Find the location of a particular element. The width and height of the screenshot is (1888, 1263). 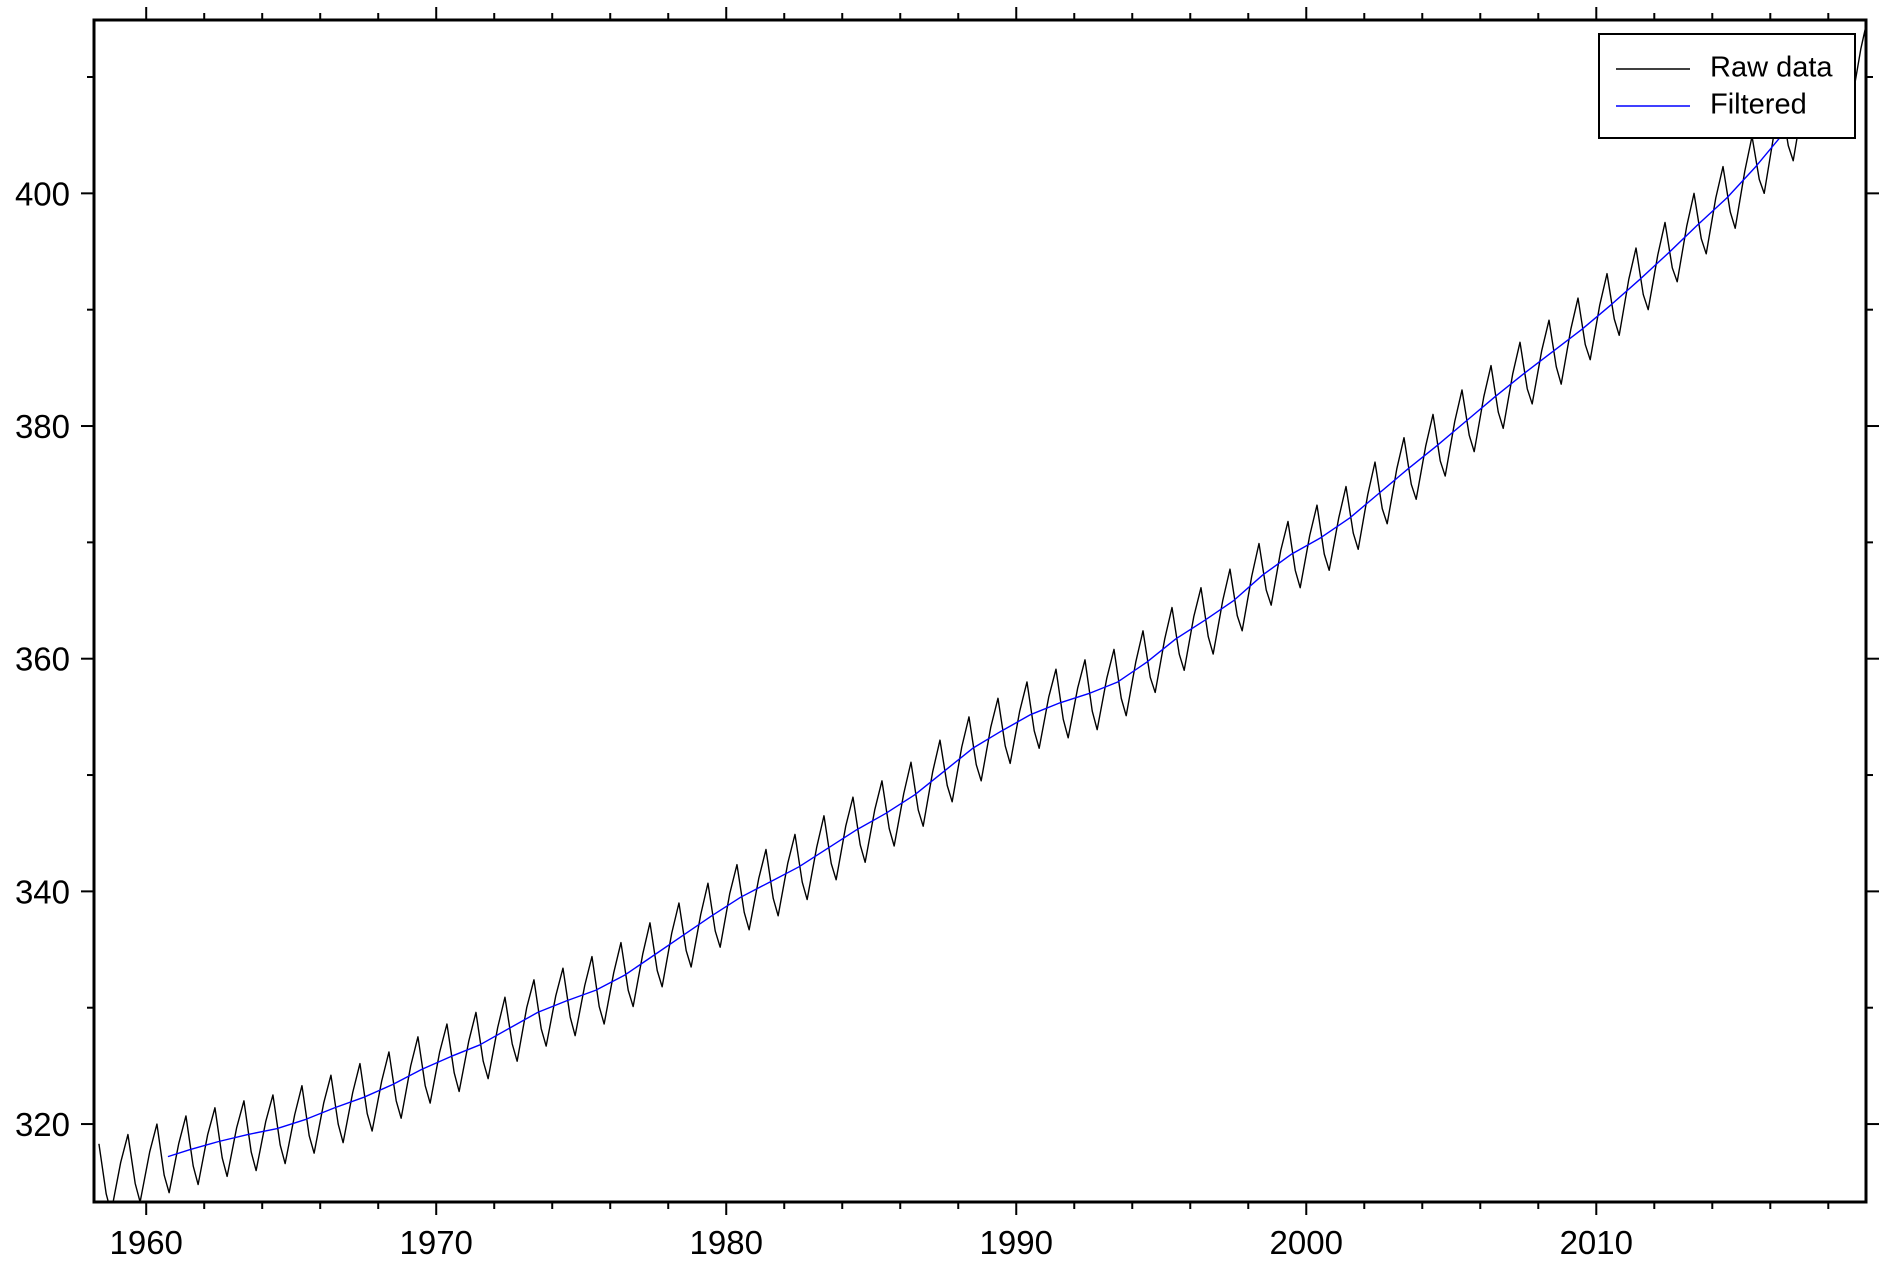

x-tick-label: 1960 is located at coordinates (145, 1242).